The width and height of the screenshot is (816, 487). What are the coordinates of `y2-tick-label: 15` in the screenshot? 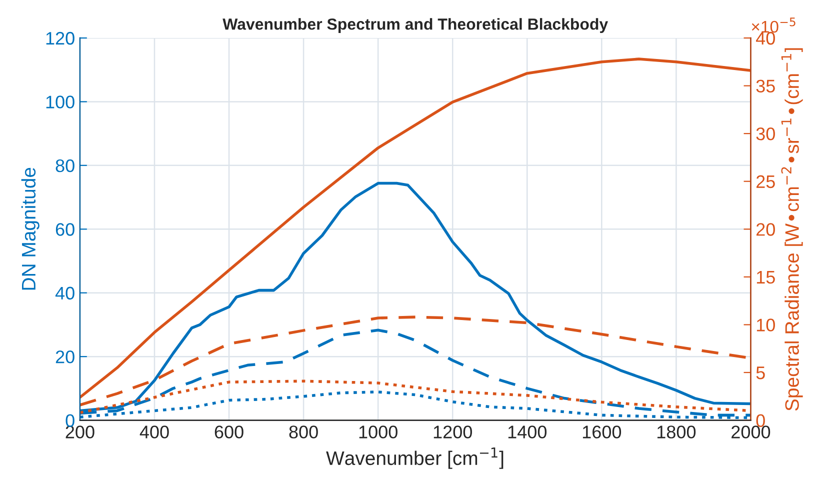 It's located at (765, 277).